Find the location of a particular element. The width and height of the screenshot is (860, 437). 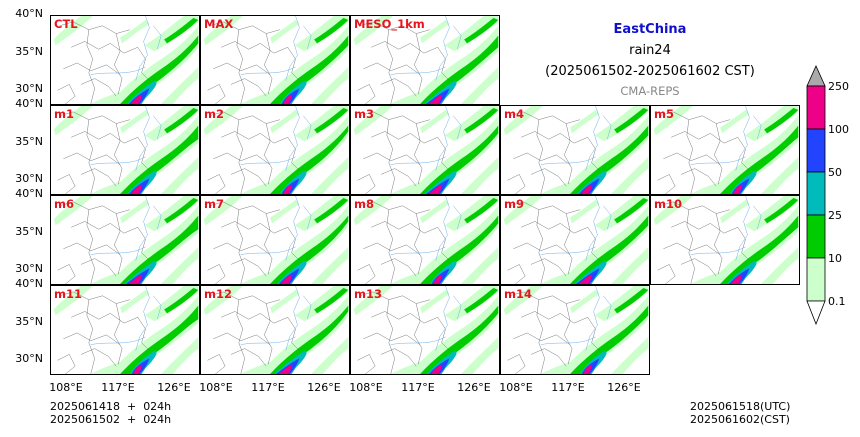

map-panel-max: MAX is located at coordinates (275, 60).